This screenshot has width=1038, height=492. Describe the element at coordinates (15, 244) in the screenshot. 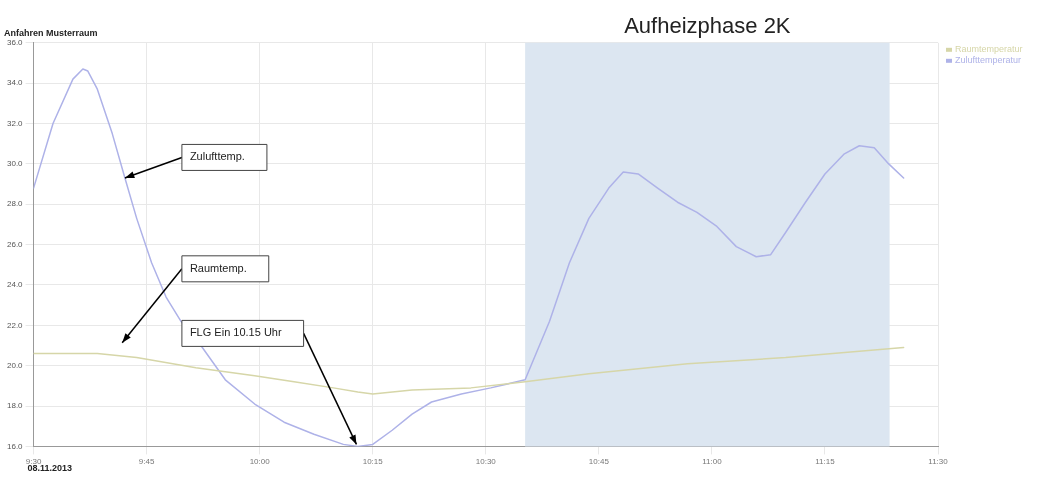

I see `y-tick-label: 26.0` at that location.